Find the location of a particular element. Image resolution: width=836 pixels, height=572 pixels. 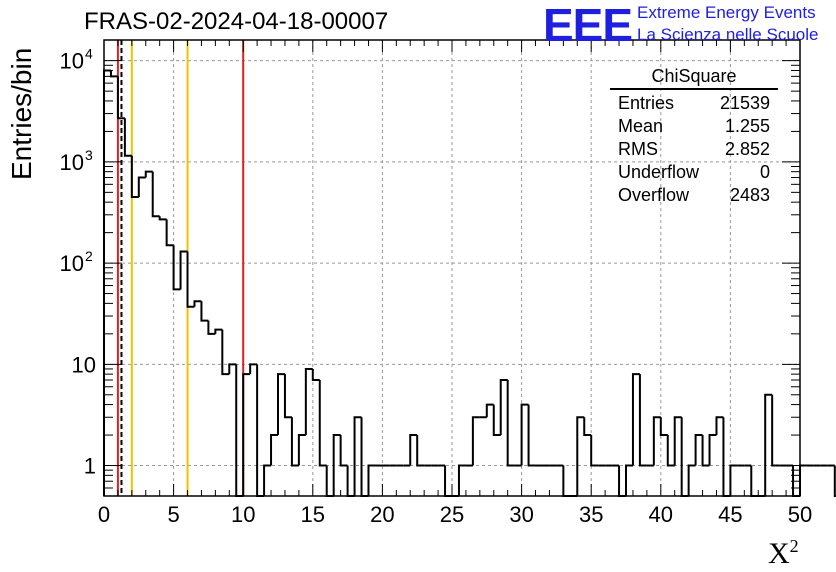

eee-logo: EEE is located at coordinates (588, 25).